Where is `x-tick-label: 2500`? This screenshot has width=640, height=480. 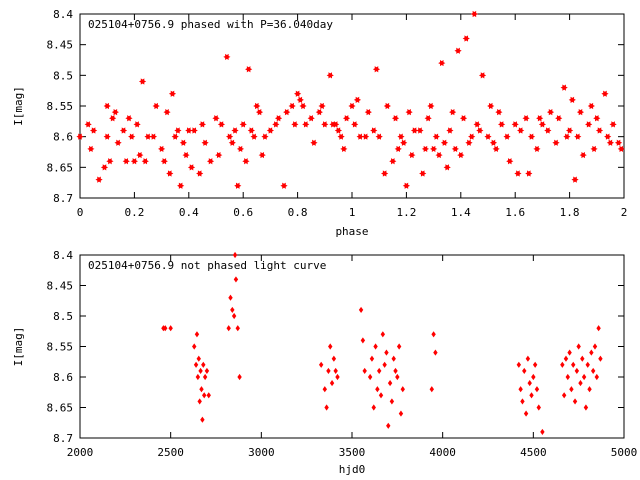
x-tick-label: 2500 is located at coordinates (170, 452).